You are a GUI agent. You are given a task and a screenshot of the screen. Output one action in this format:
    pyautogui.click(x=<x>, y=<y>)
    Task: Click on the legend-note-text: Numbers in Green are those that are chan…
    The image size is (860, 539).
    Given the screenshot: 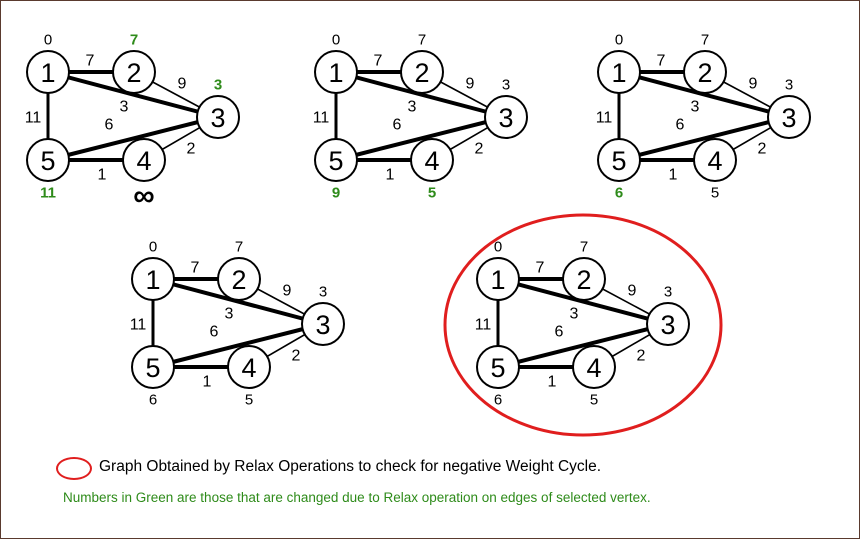 What is the action you would take?
    pyautogui.click(x=357, y=497)
    